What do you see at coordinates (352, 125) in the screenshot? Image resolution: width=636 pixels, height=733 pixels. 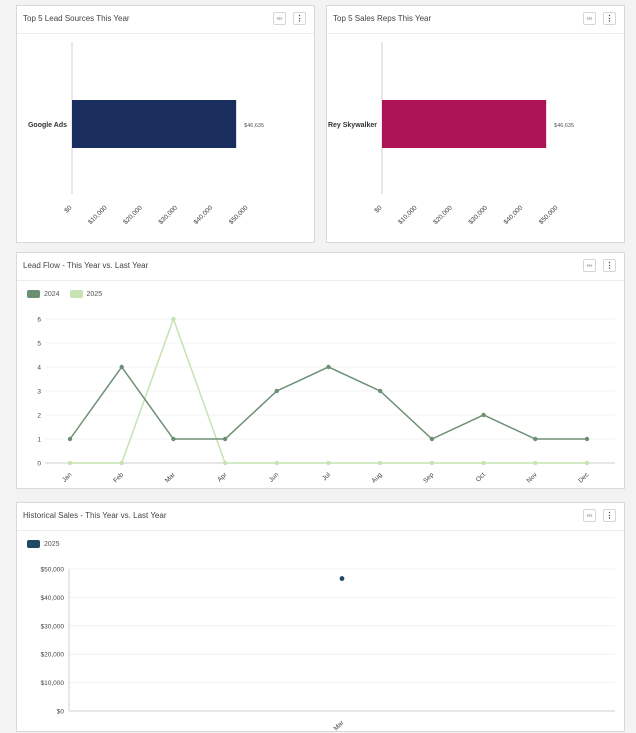 I see `category-label: Rey Skywalker` at bounding box center [352, 125].